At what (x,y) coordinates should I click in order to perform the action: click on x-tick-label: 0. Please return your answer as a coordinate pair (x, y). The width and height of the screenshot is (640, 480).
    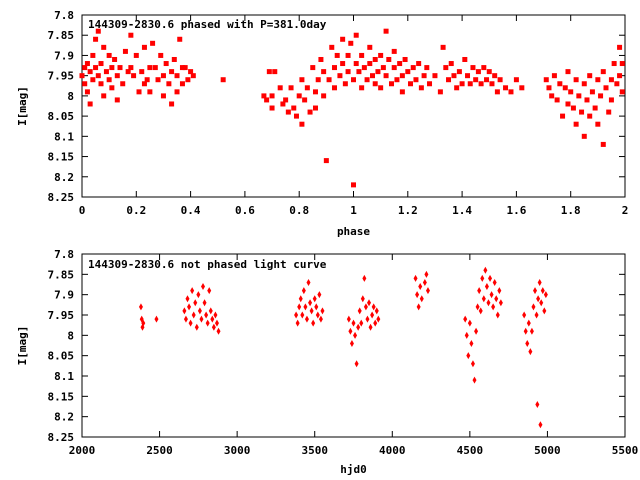
    Looking at the image, I should click on (82, 210).